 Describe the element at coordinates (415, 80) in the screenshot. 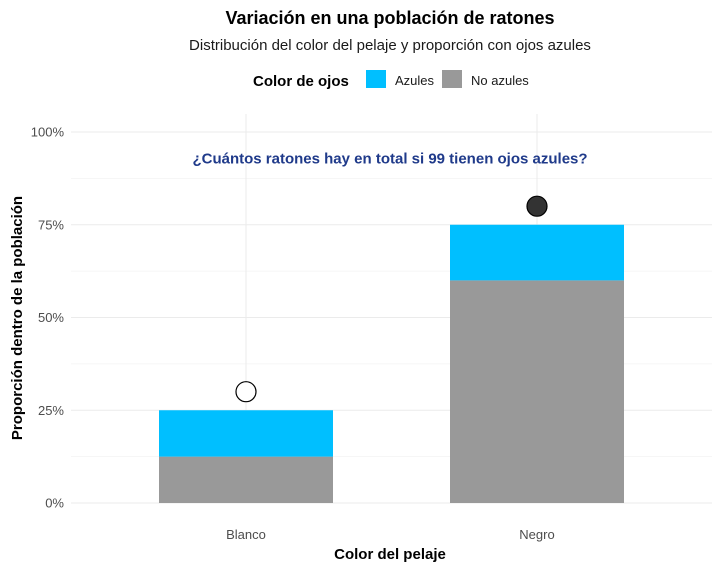

I see `legend-label-azules: Azules` at that location.